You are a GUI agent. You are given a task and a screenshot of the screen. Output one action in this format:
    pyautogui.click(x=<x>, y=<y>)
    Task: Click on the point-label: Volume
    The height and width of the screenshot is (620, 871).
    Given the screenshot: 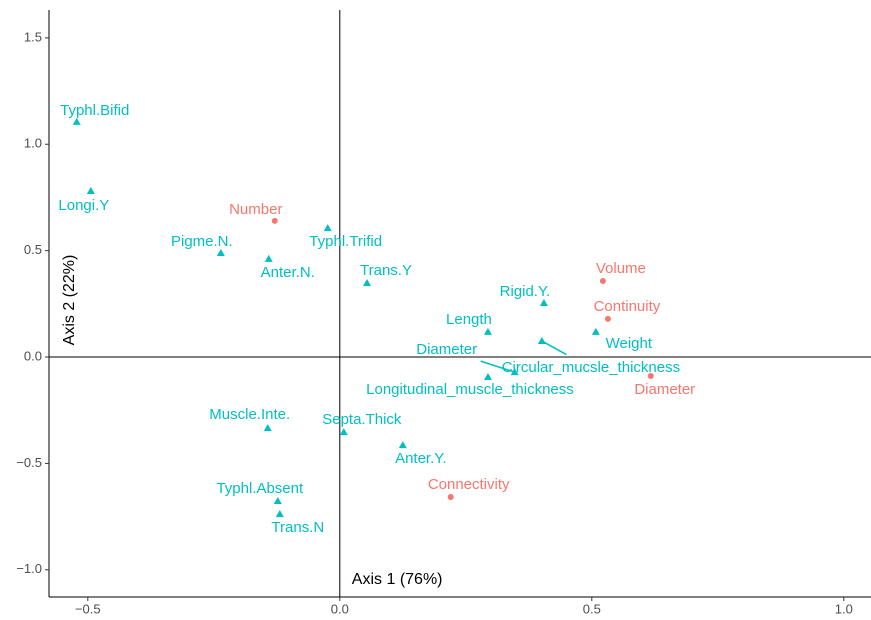 What is the action you would take?
    pyautogui.click(x=621, y=268)
    